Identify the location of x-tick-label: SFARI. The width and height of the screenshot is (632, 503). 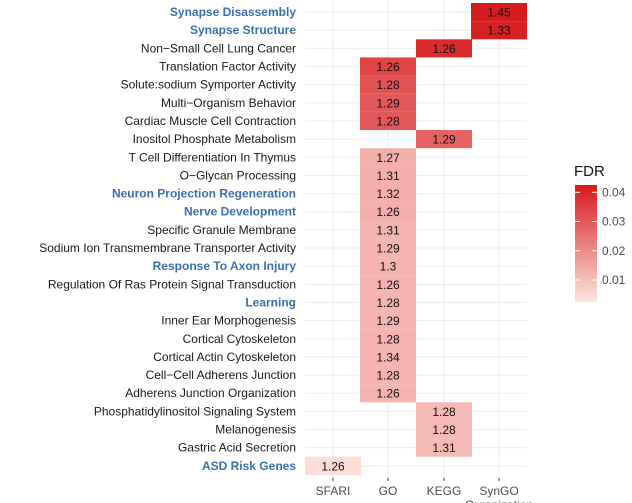
(333, 491).